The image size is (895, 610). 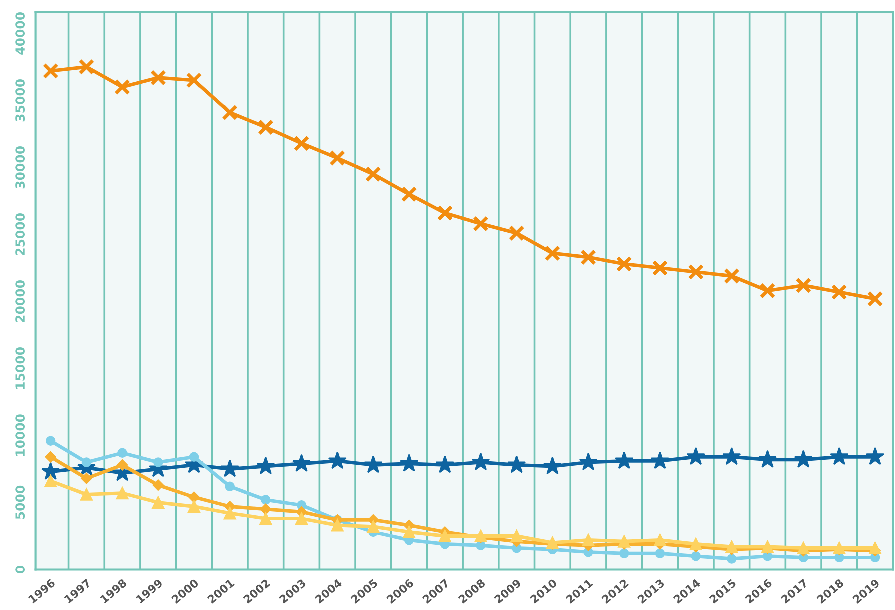 I want to click on y-tick-label: 25000, so click(x=21, y=235).